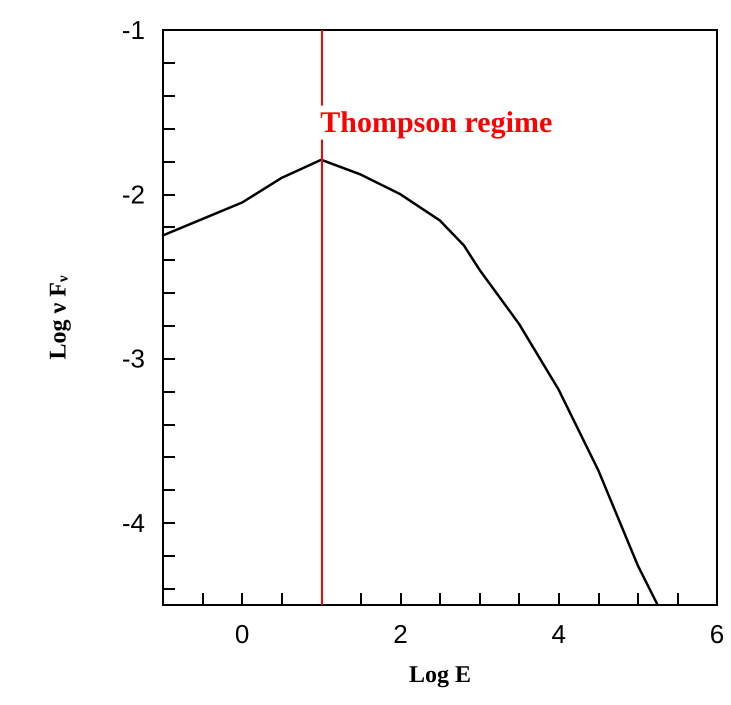  Describe the element at coordinates (133, 194) in the screenshot. I see `y-tick-label: -2` at that location.